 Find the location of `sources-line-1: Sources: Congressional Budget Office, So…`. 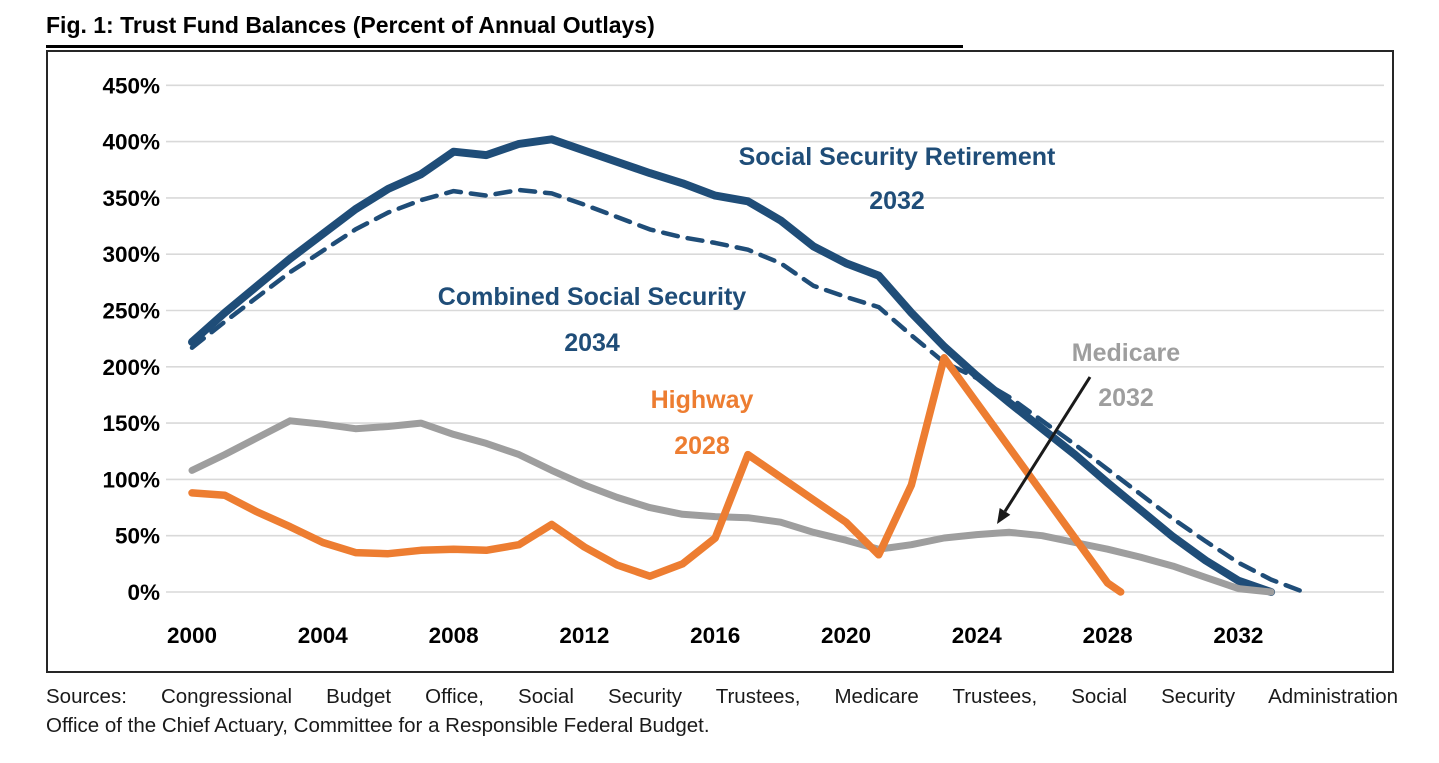

sources-line-1: Sources: Congressional Budget Office, So… is located at coordinates (722, 696).